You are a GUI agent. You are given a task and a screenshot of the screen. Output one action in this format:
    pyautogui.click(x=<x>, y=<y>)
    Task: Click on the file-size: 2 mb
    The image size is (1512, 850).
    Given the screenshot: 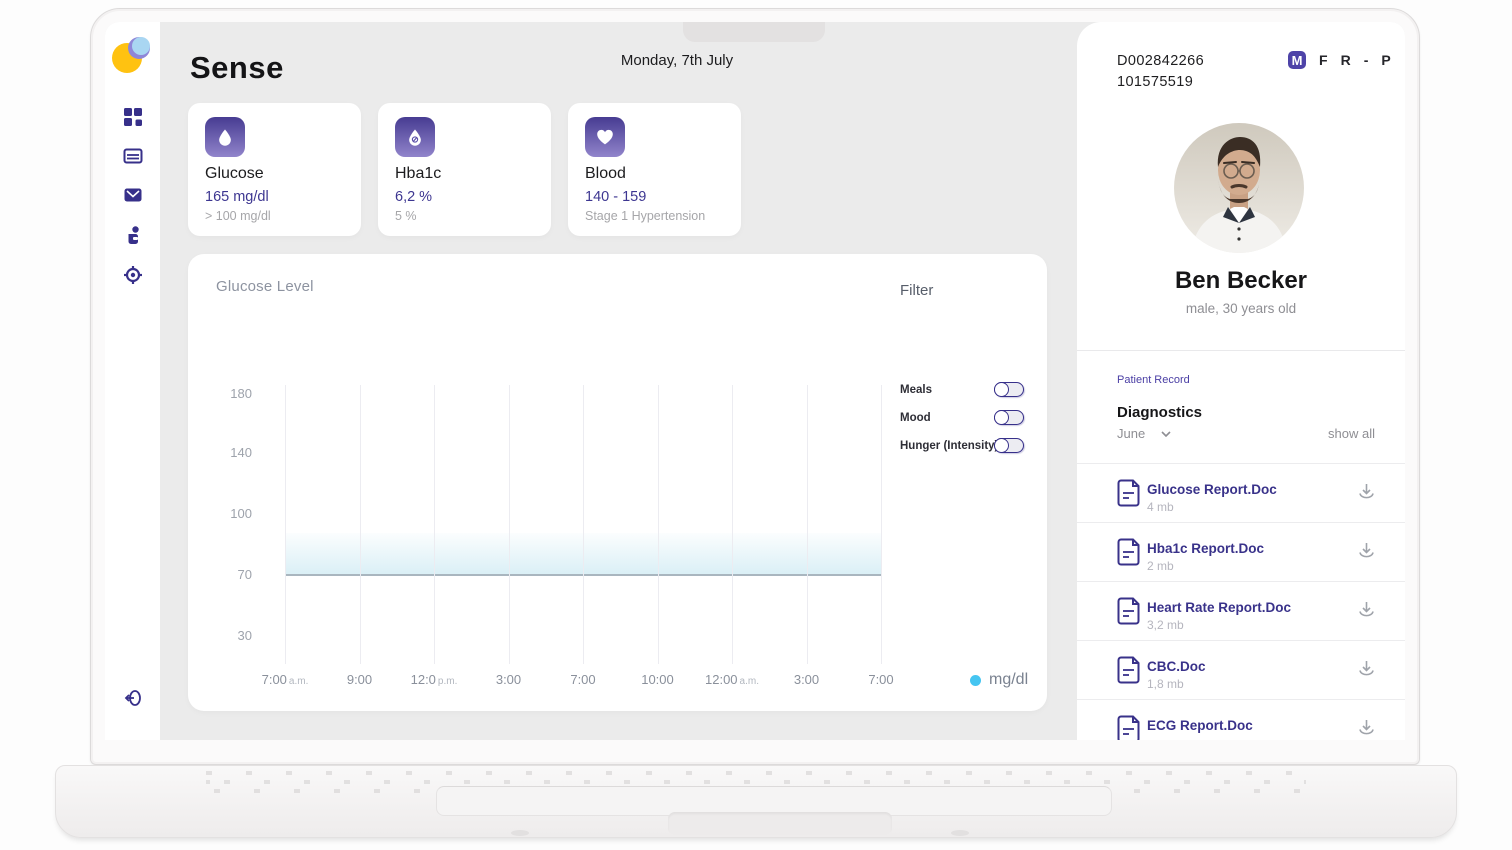 What is the action you would take?
    pyautogui.click(x=1160, y=566)
    